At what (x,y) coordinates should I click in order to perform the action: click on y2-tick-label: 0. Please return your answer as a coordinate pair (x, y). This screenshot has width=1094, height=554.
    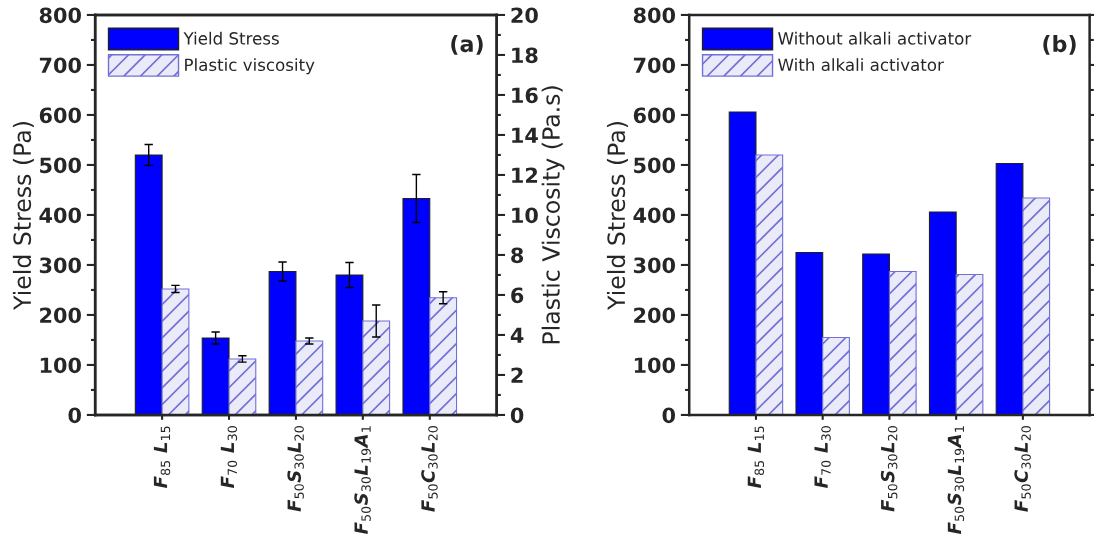
    Looking at the image, I should click on (517, 415).